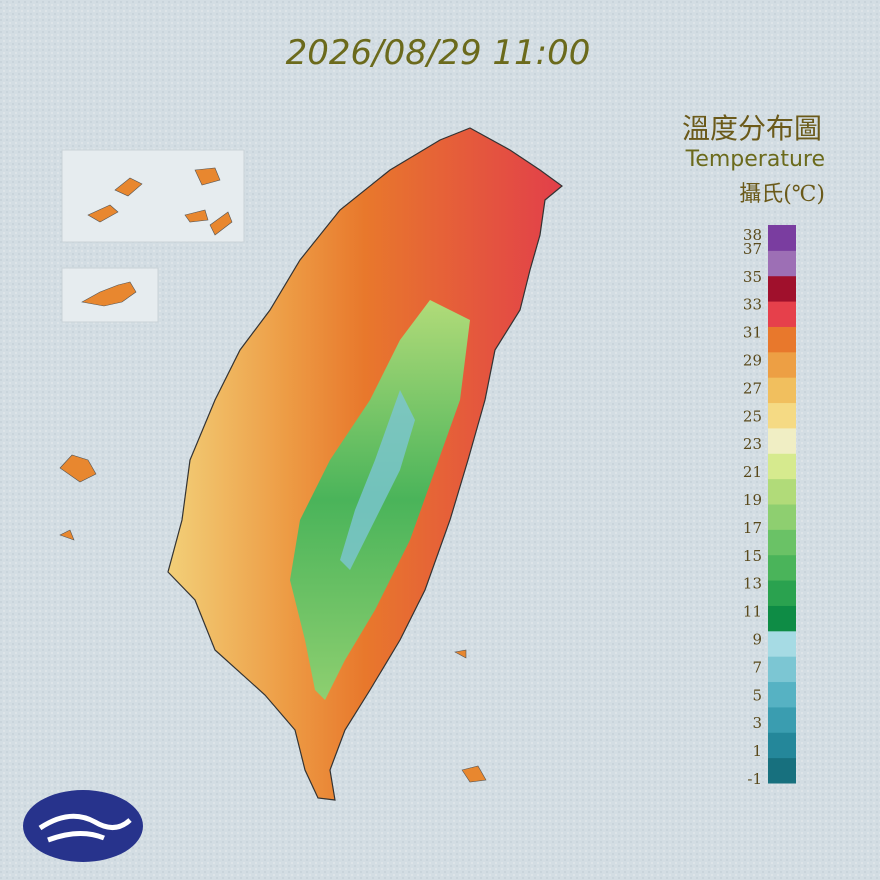 The width and height of the screenshot is (880, 880). I want to click on legend-tick-label: 7, so click(757, 667).